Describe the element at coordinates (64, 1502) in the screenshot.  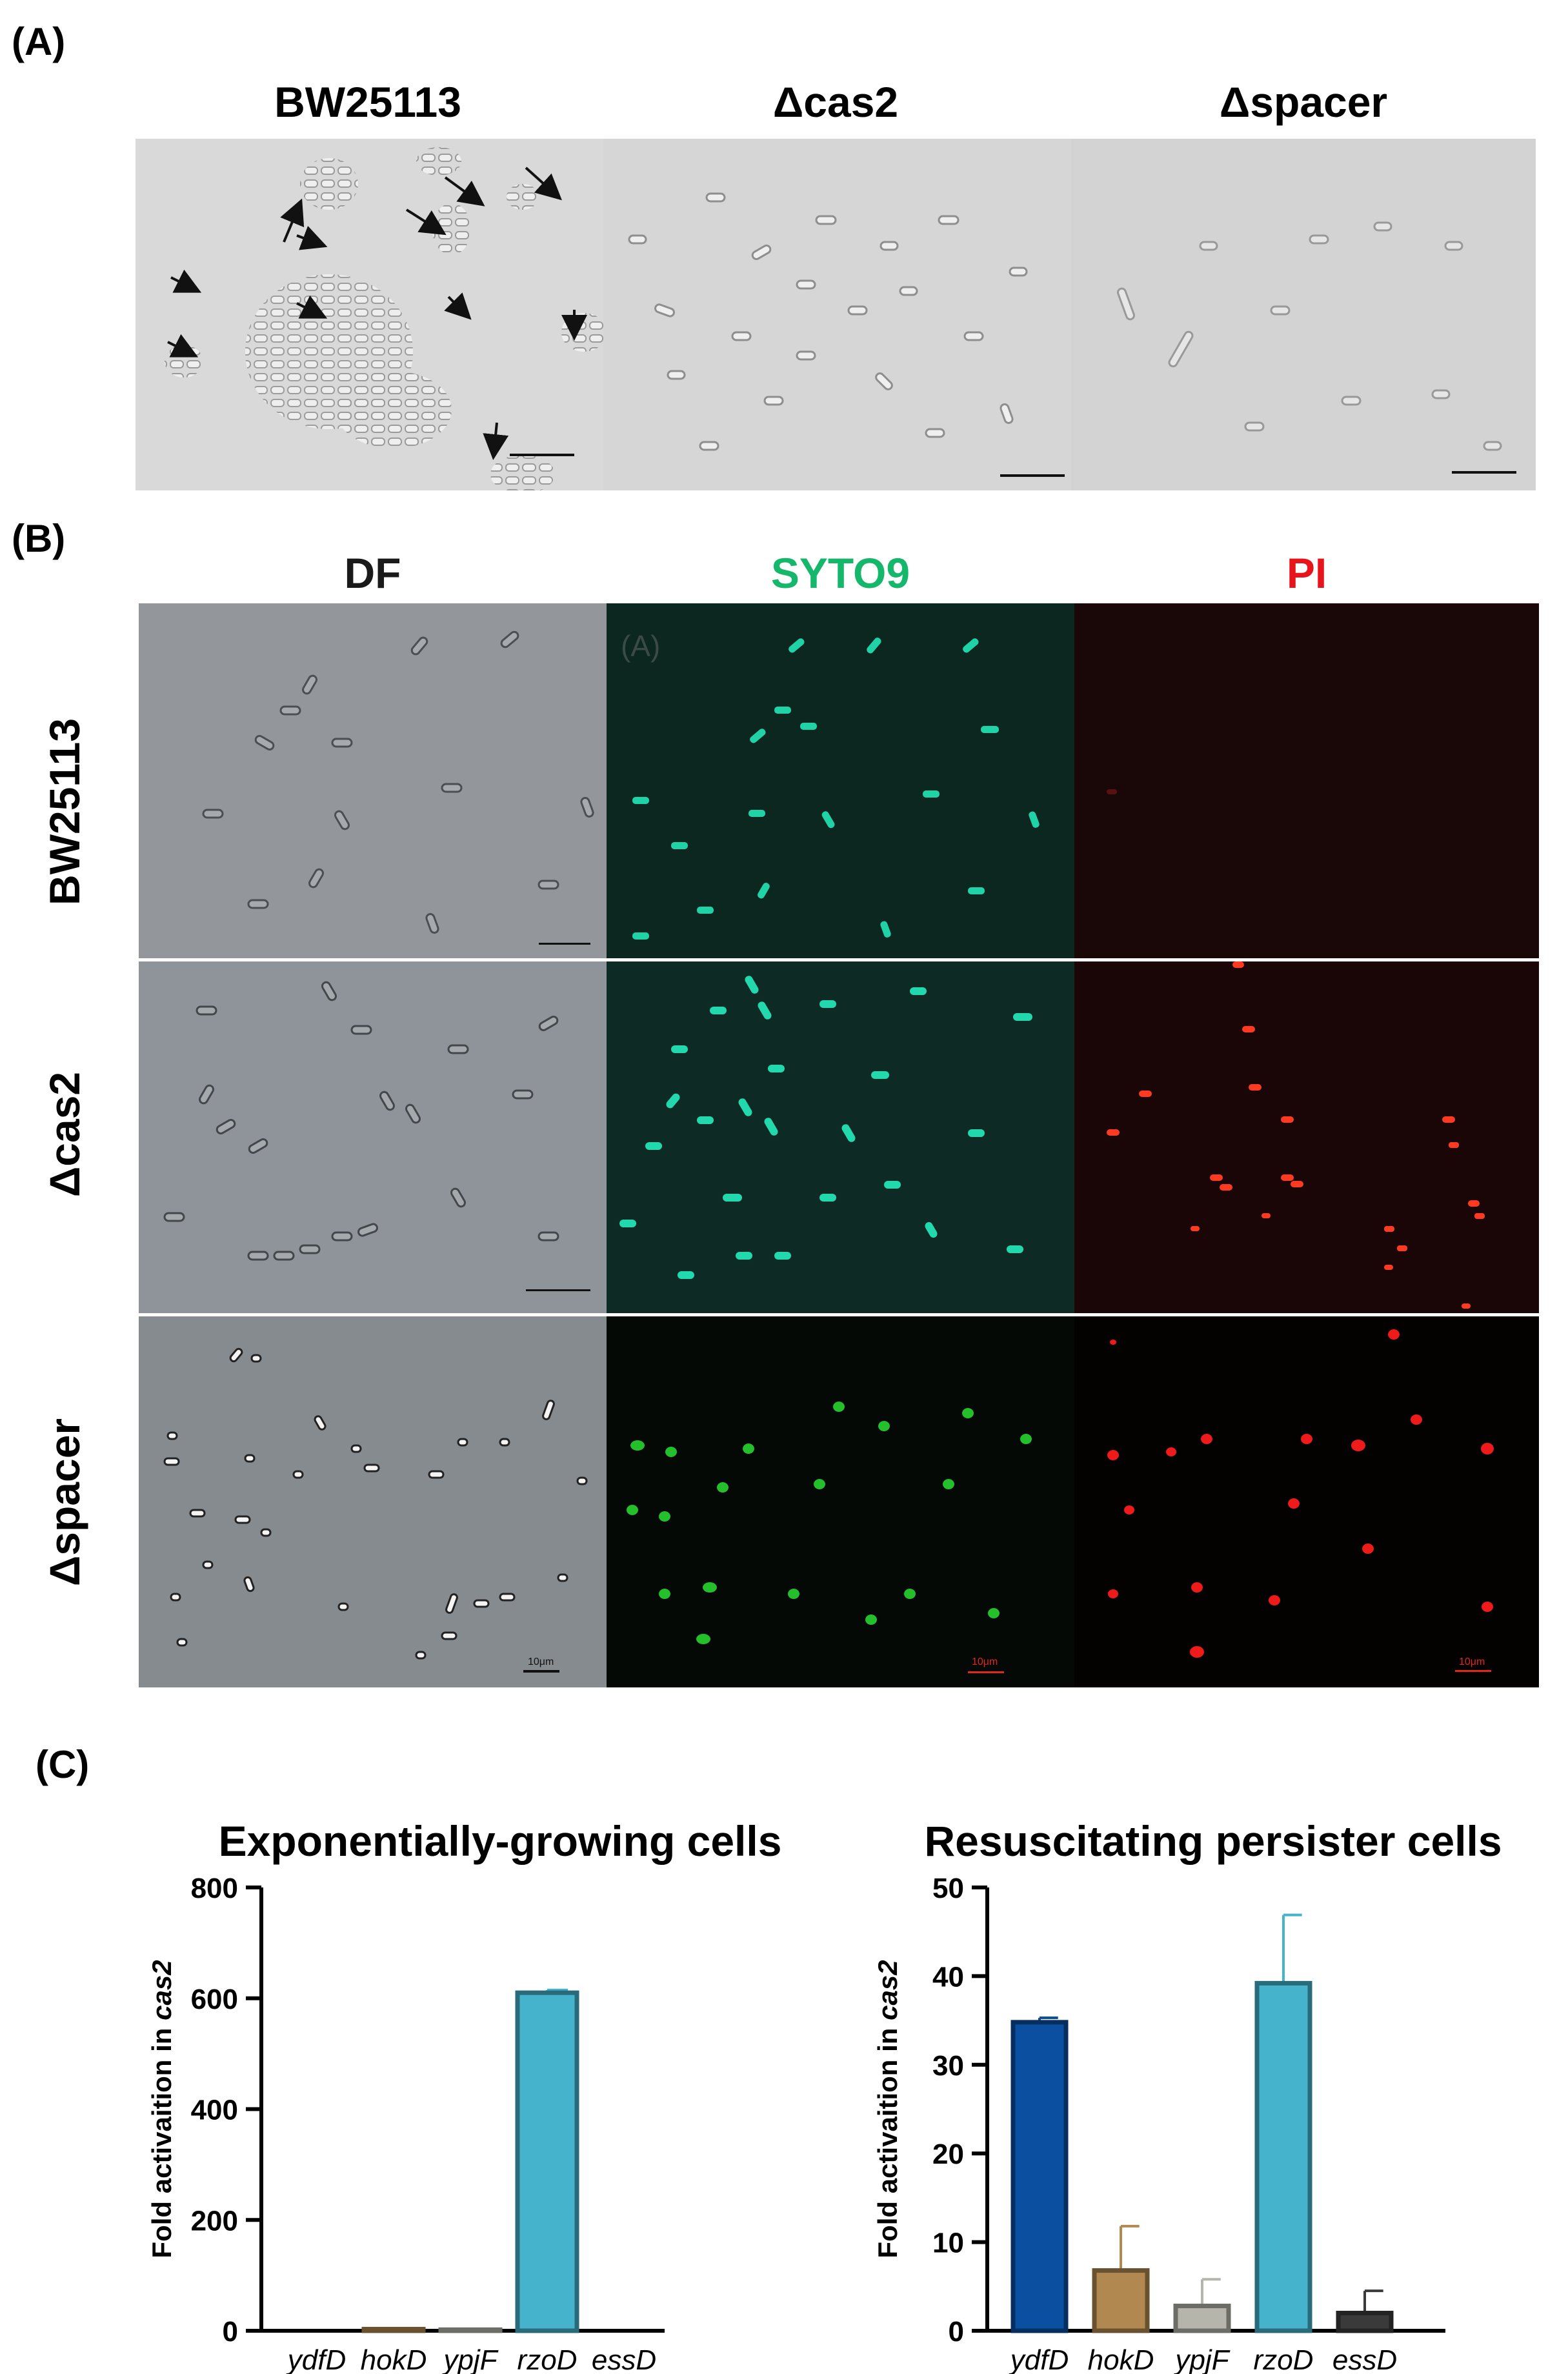
I see `panel-b-row-spacer: Δspacer` at that location.